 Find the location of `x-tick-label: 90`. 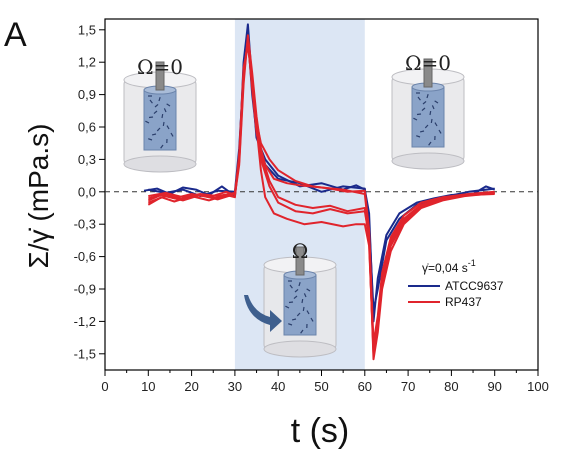

x-tick-label: 90 is located at coordinates (494, 386).